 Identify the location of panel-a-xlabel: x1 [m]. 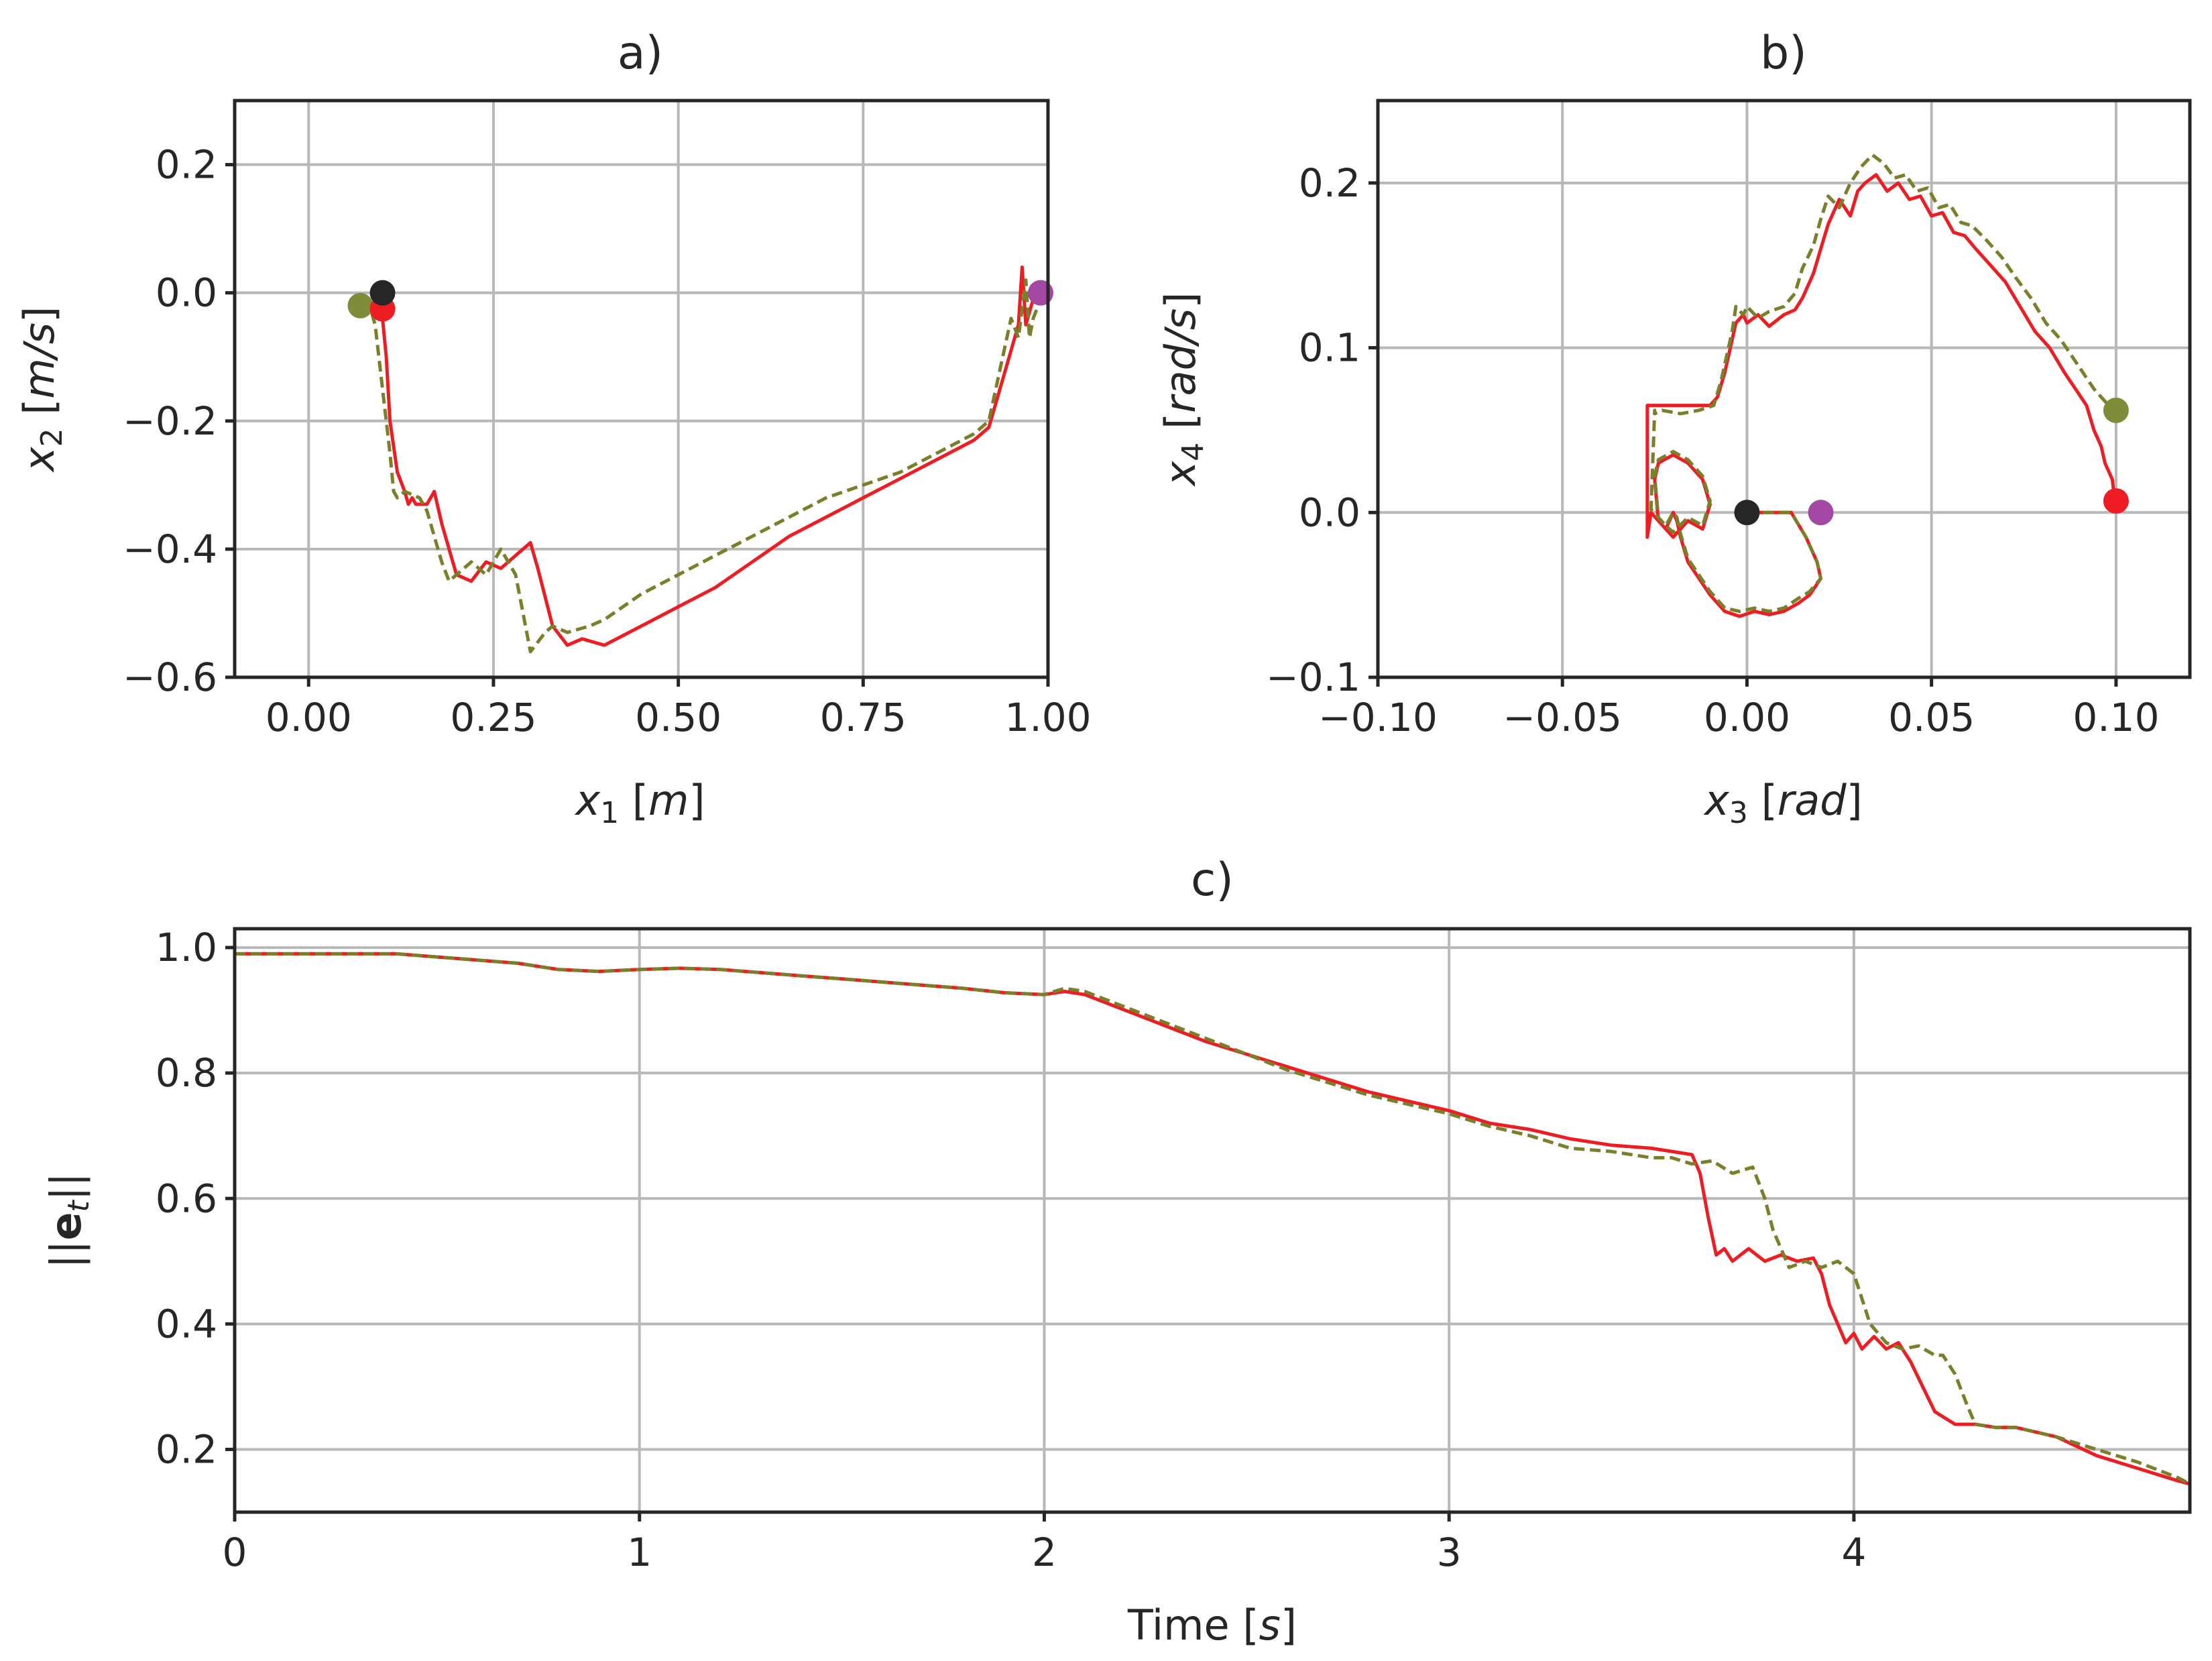
(640, 803).